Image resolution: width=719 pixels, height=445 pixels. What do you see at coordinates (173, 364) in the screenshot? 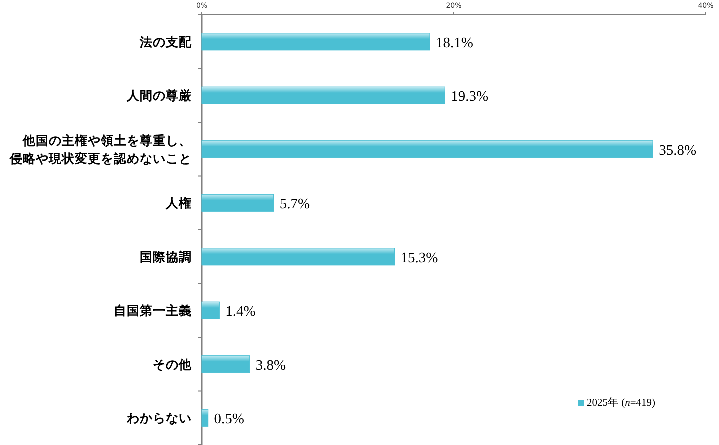
I see `y-tick-label: その他` at bounding box center [173, 364].